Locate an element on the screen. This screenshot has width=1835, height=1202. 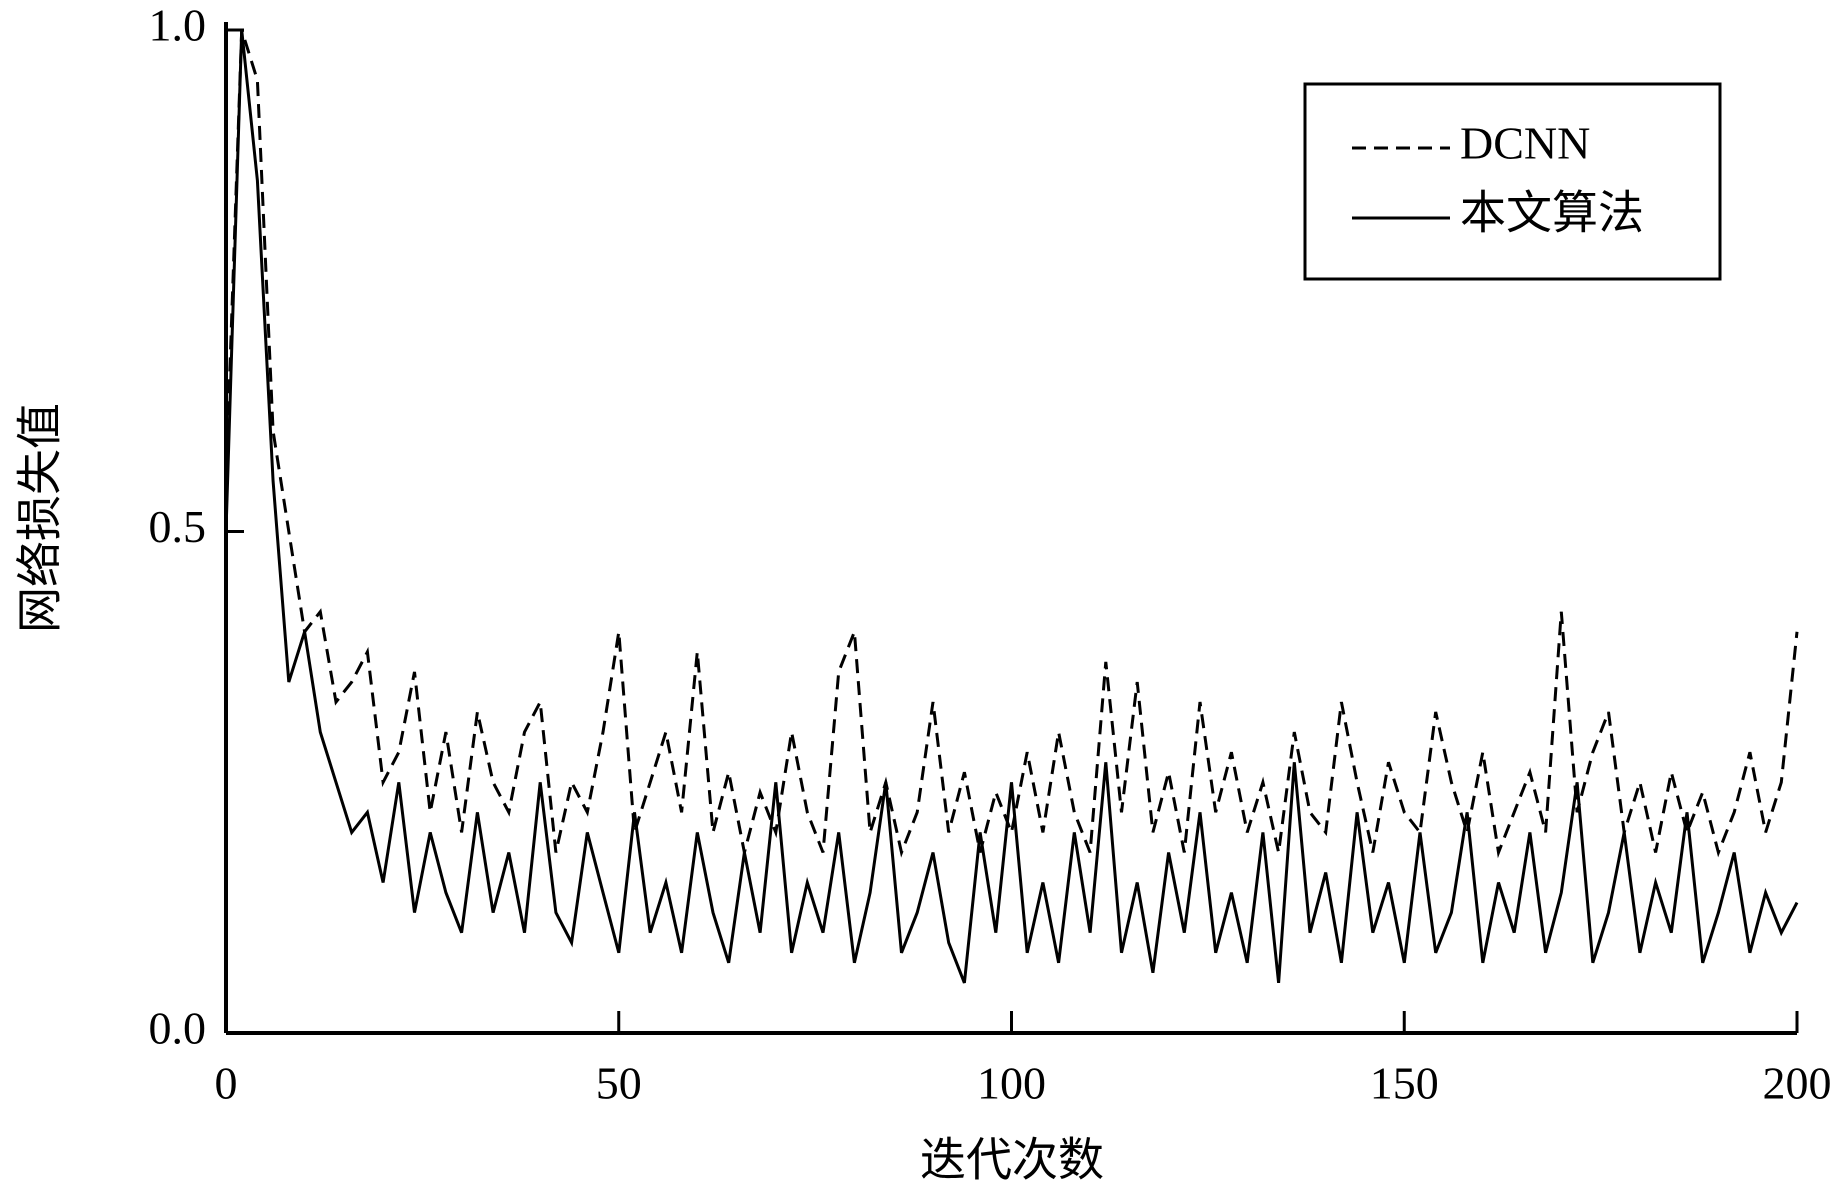
y-tick-label: 0.0 is located at coordinates (178, 1028).